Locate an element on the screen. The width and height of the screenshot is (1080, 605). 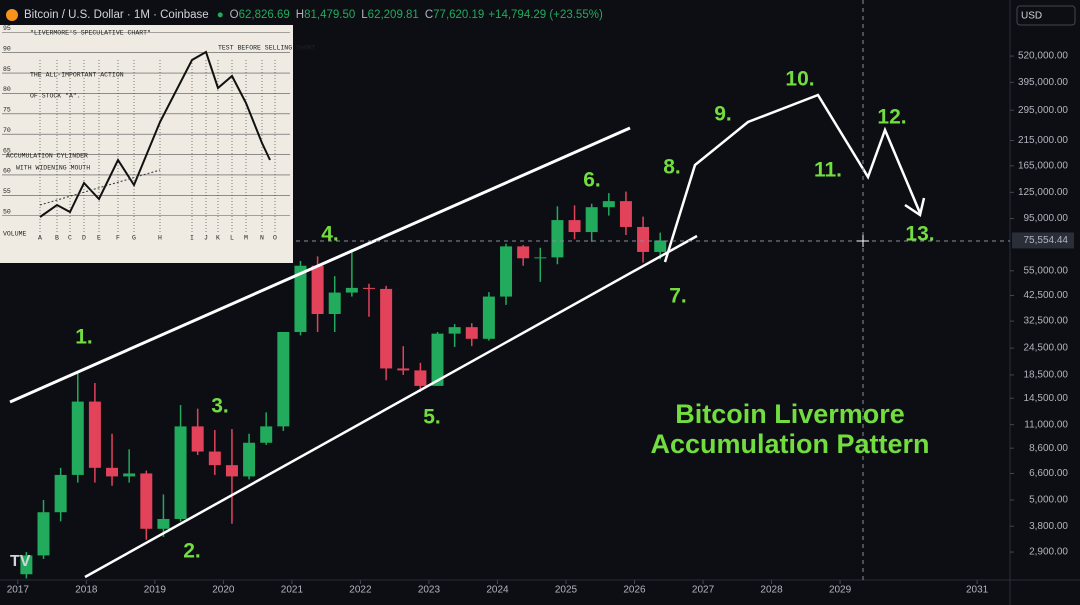
wave-label: 12. is located at coordinates (891, 117).